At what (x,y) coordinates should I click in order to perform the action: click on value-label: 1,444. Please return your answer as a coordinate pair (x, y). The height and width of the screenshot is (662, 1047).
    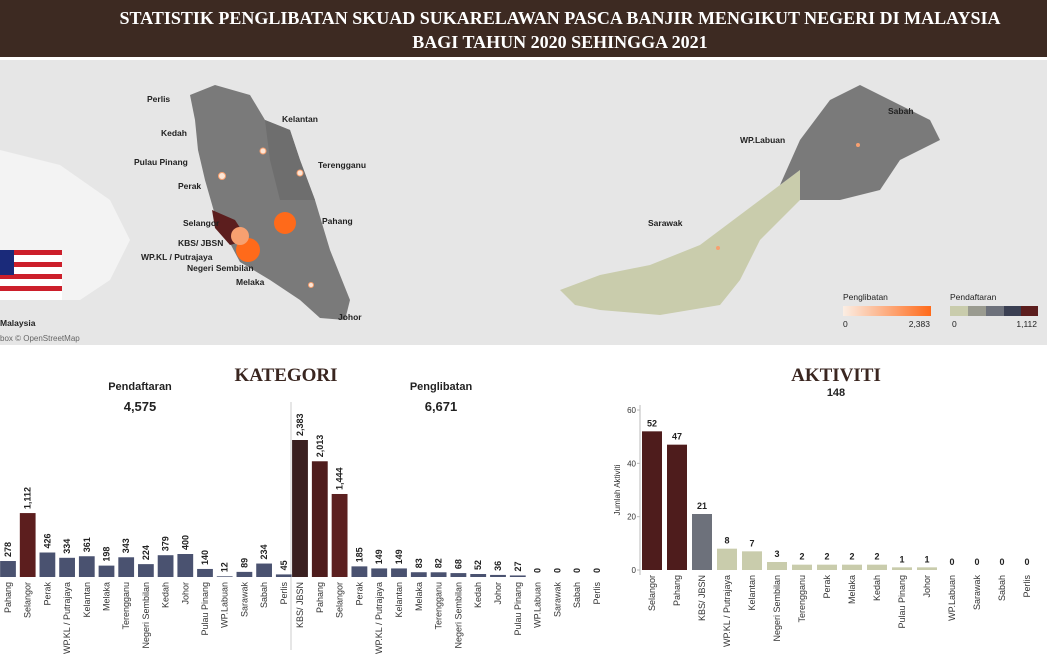
    Looking at the image, I should click on (340, 478).